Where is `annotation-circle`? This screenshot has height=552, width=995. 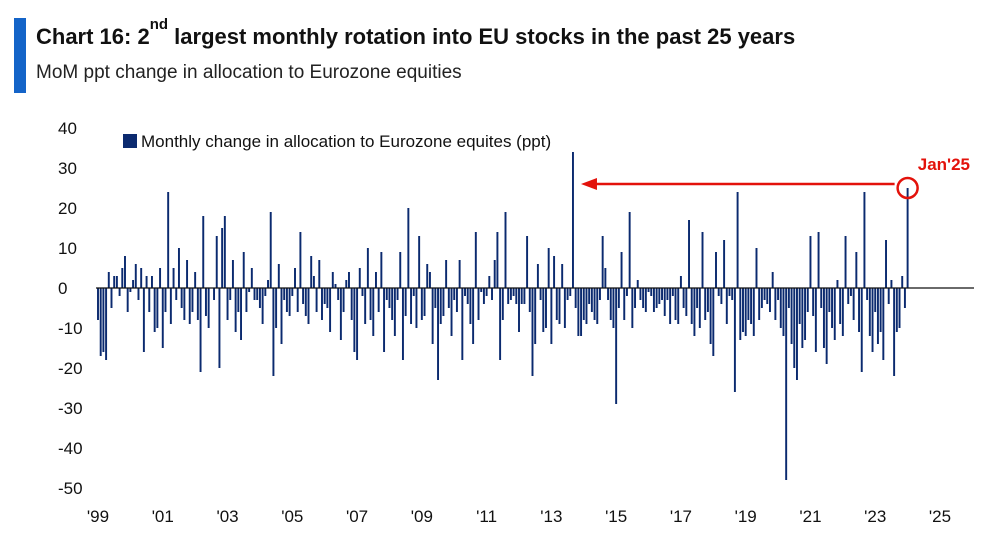
annotation-circle is located at coordinates (907, 188).